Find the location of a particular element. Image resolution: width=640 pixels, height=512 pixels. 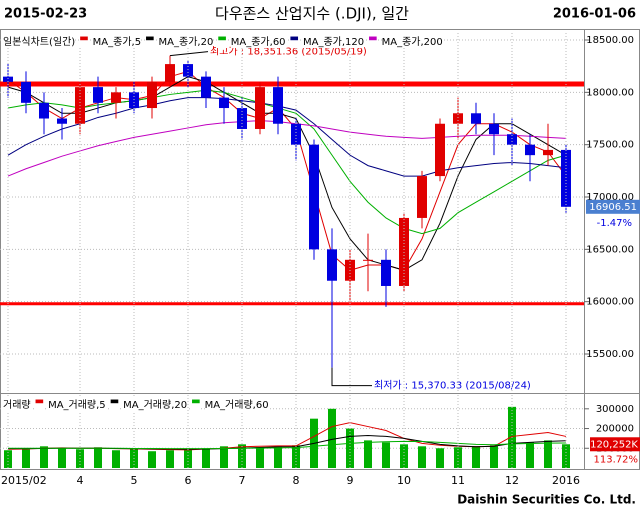

end-date: 2016-01-06 is located at coordinates (594, 14).